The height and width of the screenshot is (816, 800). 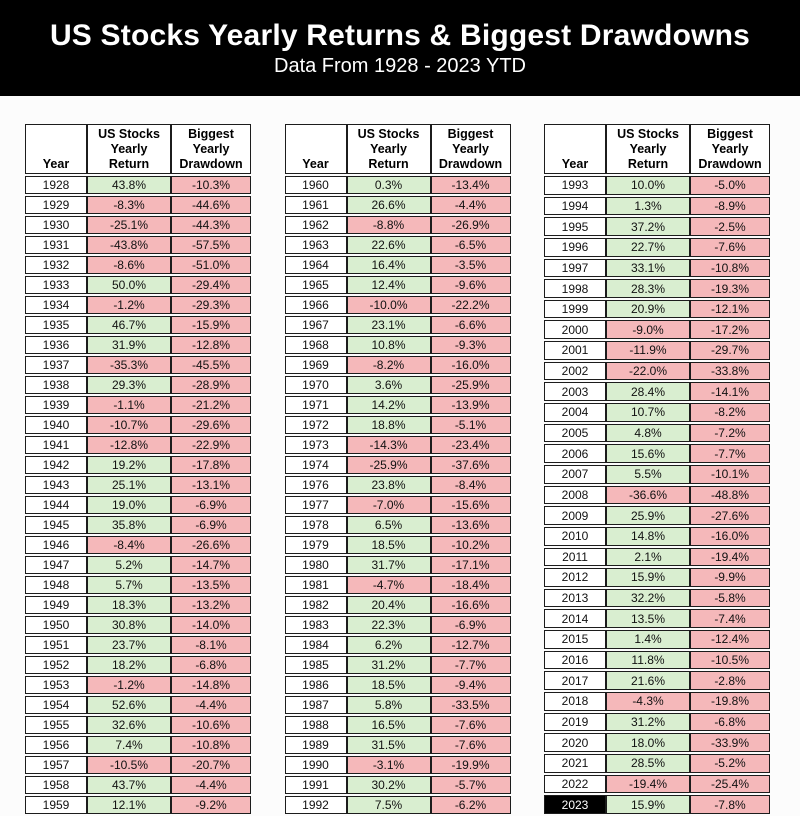 What do you see at coordinates (129, 325) in the screenshot?
I see `return-cell: 46.7%` at bounding box center [129, 325].